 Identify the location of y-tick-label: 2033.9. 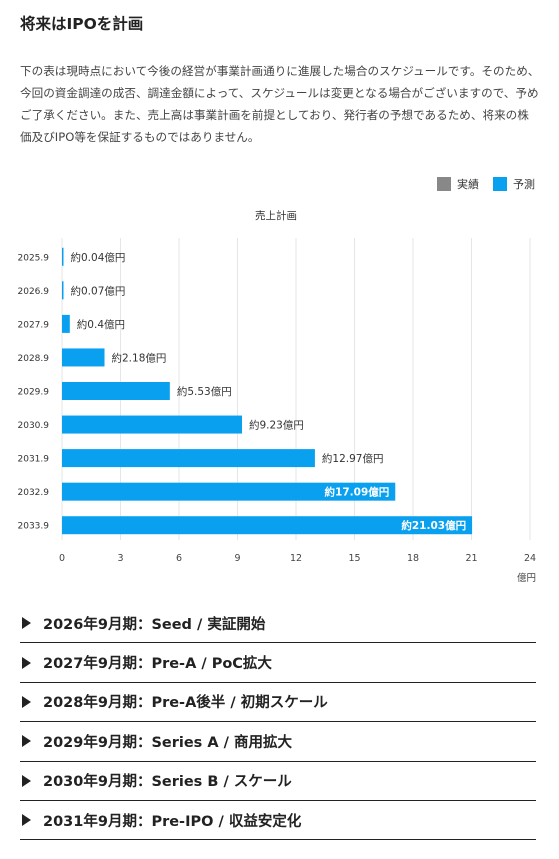
(34, 527).